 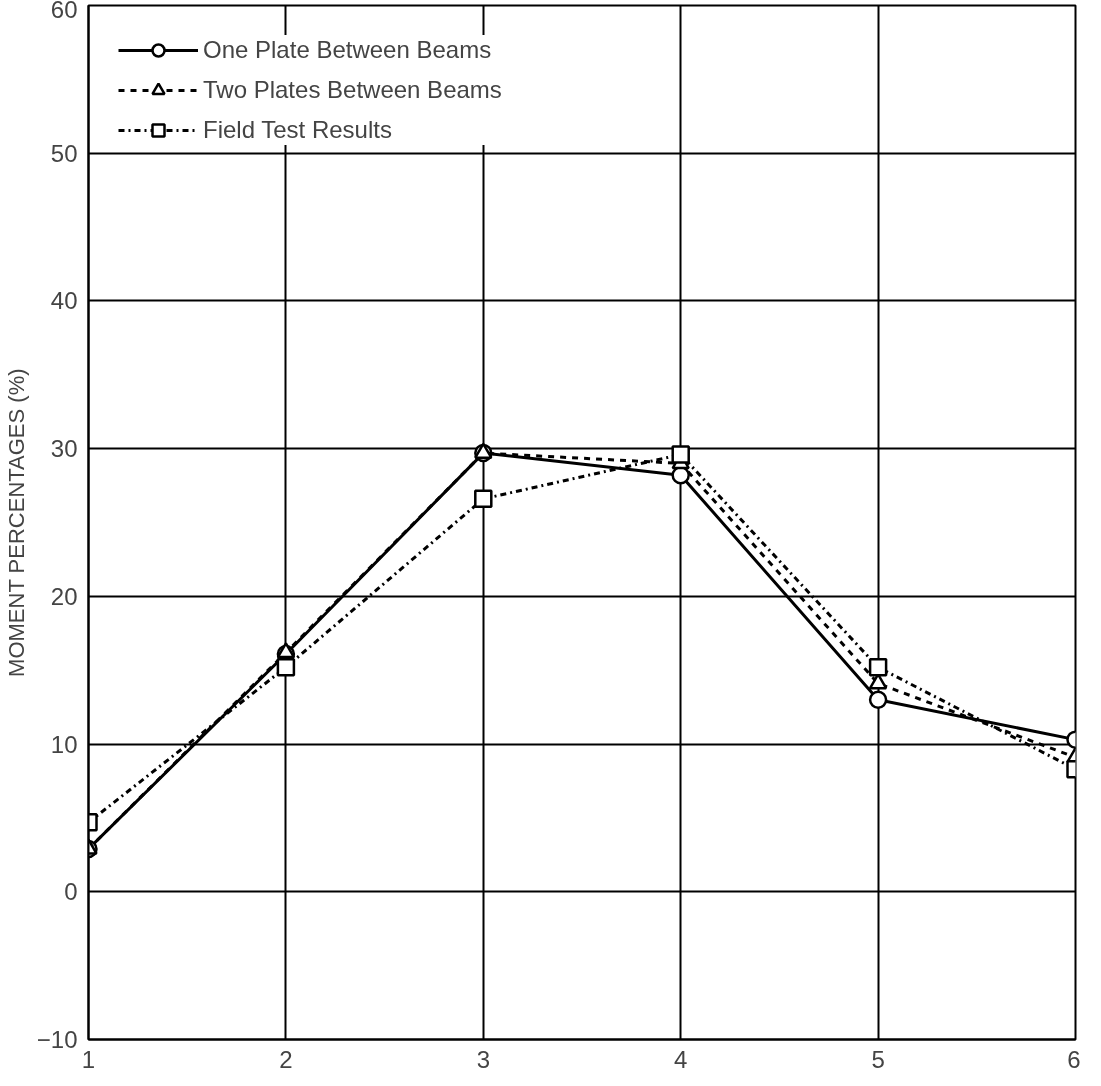 I want to click on y-tick-label: 30, so click(x=64, y=449).